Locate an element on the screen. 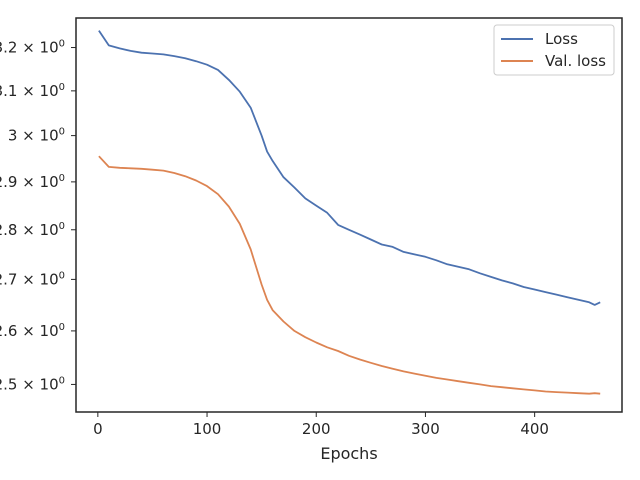 The height and width of the screenshot is (480, 640). x-tick-label: 100 is located at coordinates (207, 429).